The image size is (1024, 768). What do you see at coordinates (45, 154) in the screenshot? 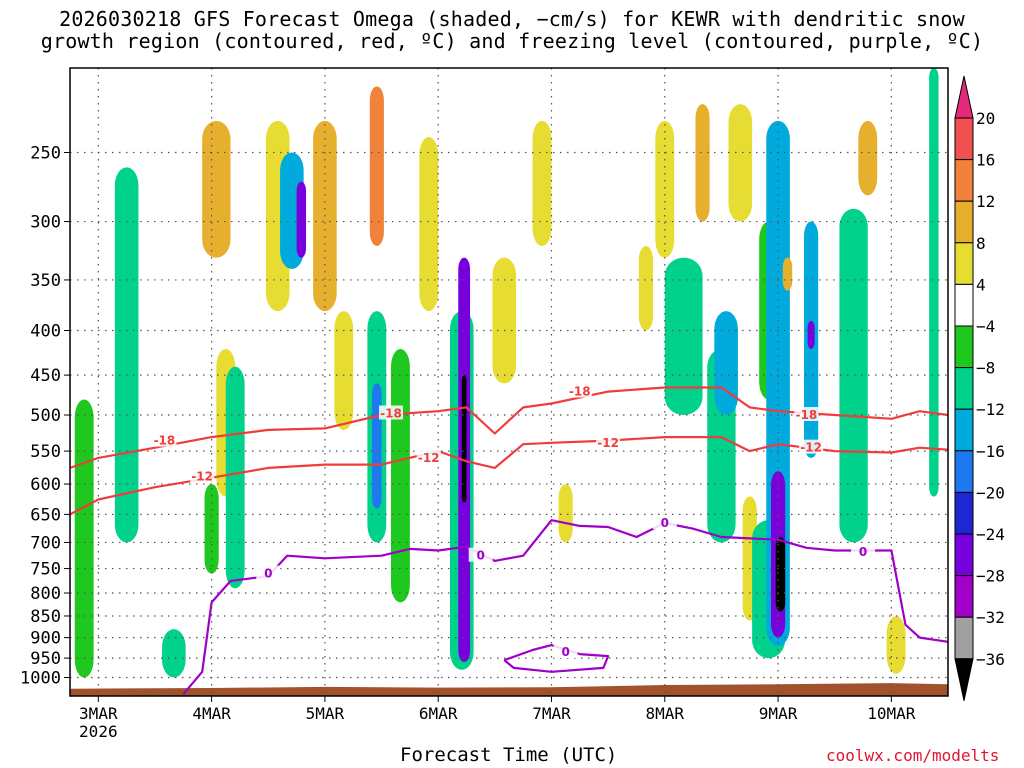
I see `y-tick-label: 250` at bounding box center [45, 154].